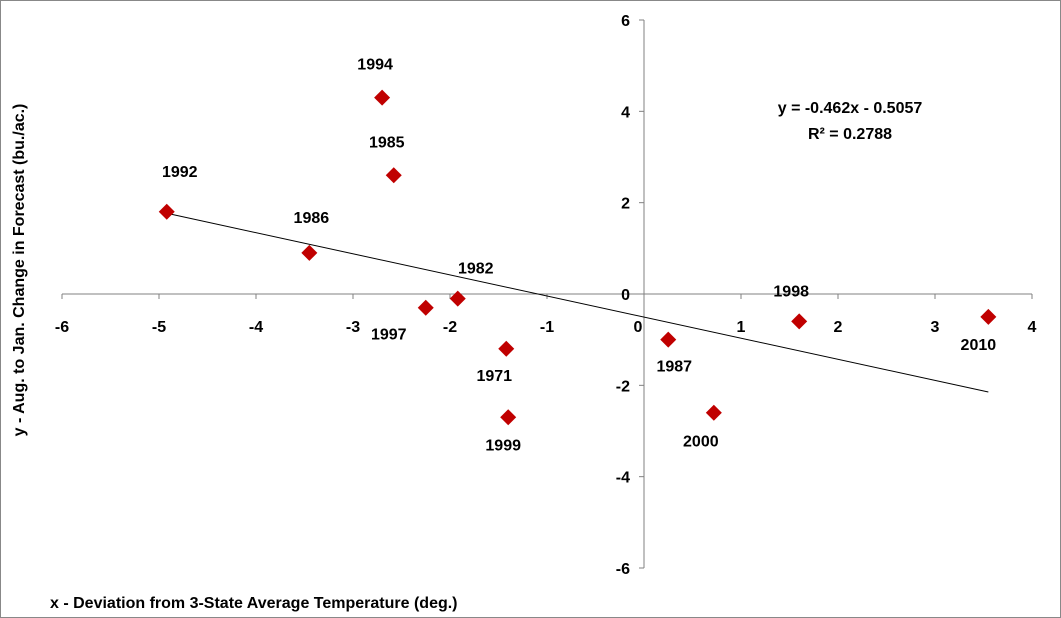 The image size is (1061, 618). I want to click on x-tick-label: 0, so click(638, 327).